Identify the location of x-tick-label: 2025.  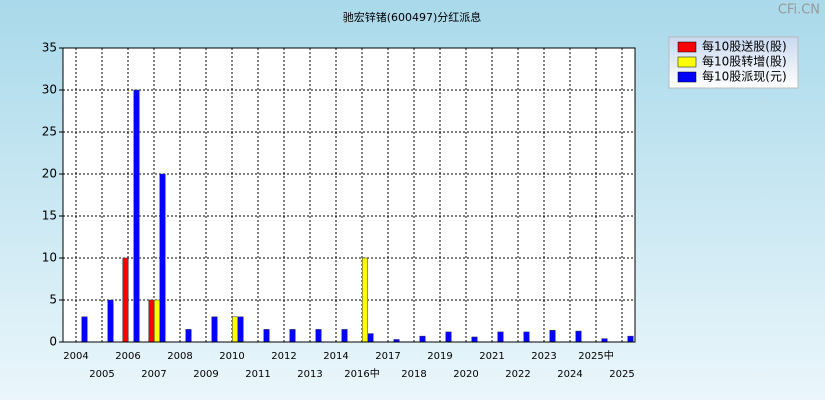
(621, 374).